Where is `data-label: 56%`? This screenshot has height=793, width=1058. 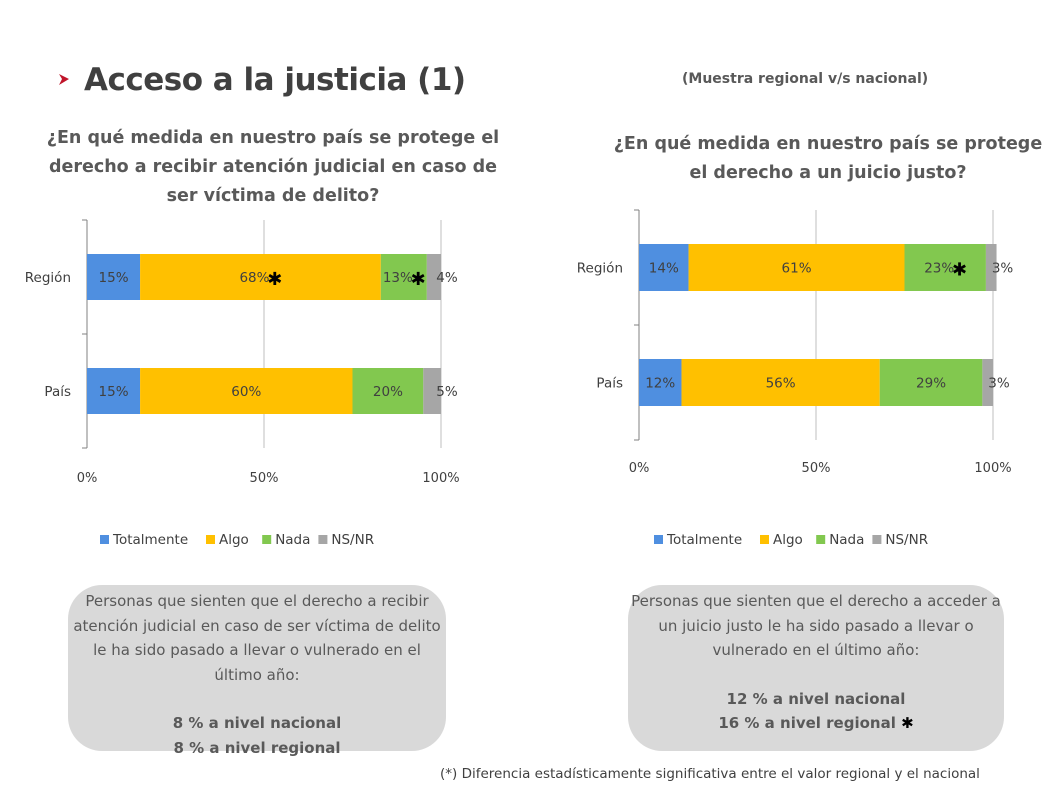 data-label: 56% is located at coordinates (781, 384).